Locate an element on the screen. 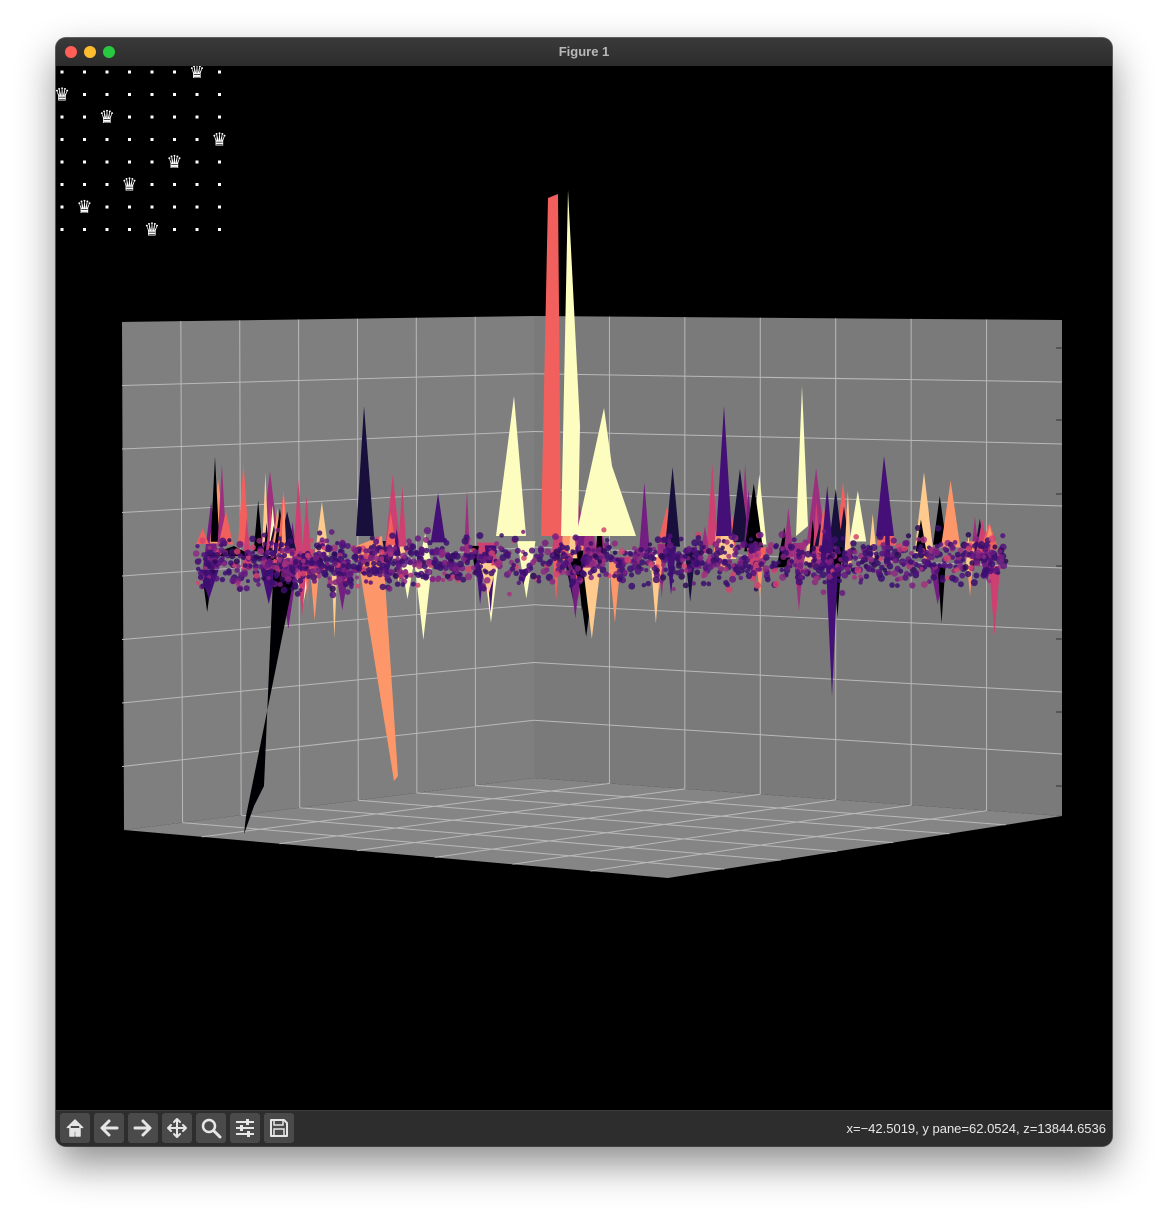  navigation-toolbar: x=−42.5019, y pane=62.0524, z=13844.6536 is located at coordinates (584, 1128).